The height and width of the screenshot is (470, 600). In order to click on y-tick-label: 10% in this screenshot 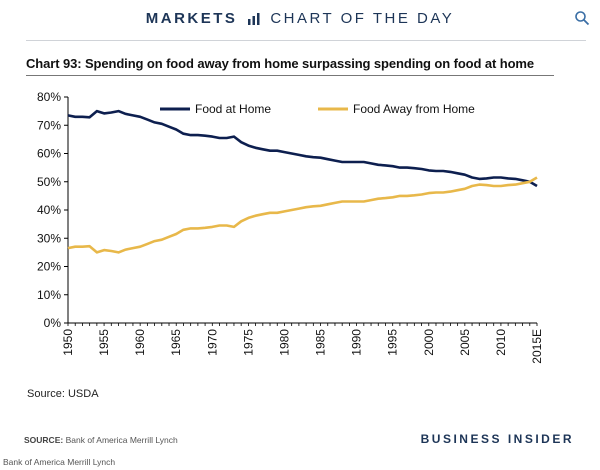, I will do `click(49, 295)`.